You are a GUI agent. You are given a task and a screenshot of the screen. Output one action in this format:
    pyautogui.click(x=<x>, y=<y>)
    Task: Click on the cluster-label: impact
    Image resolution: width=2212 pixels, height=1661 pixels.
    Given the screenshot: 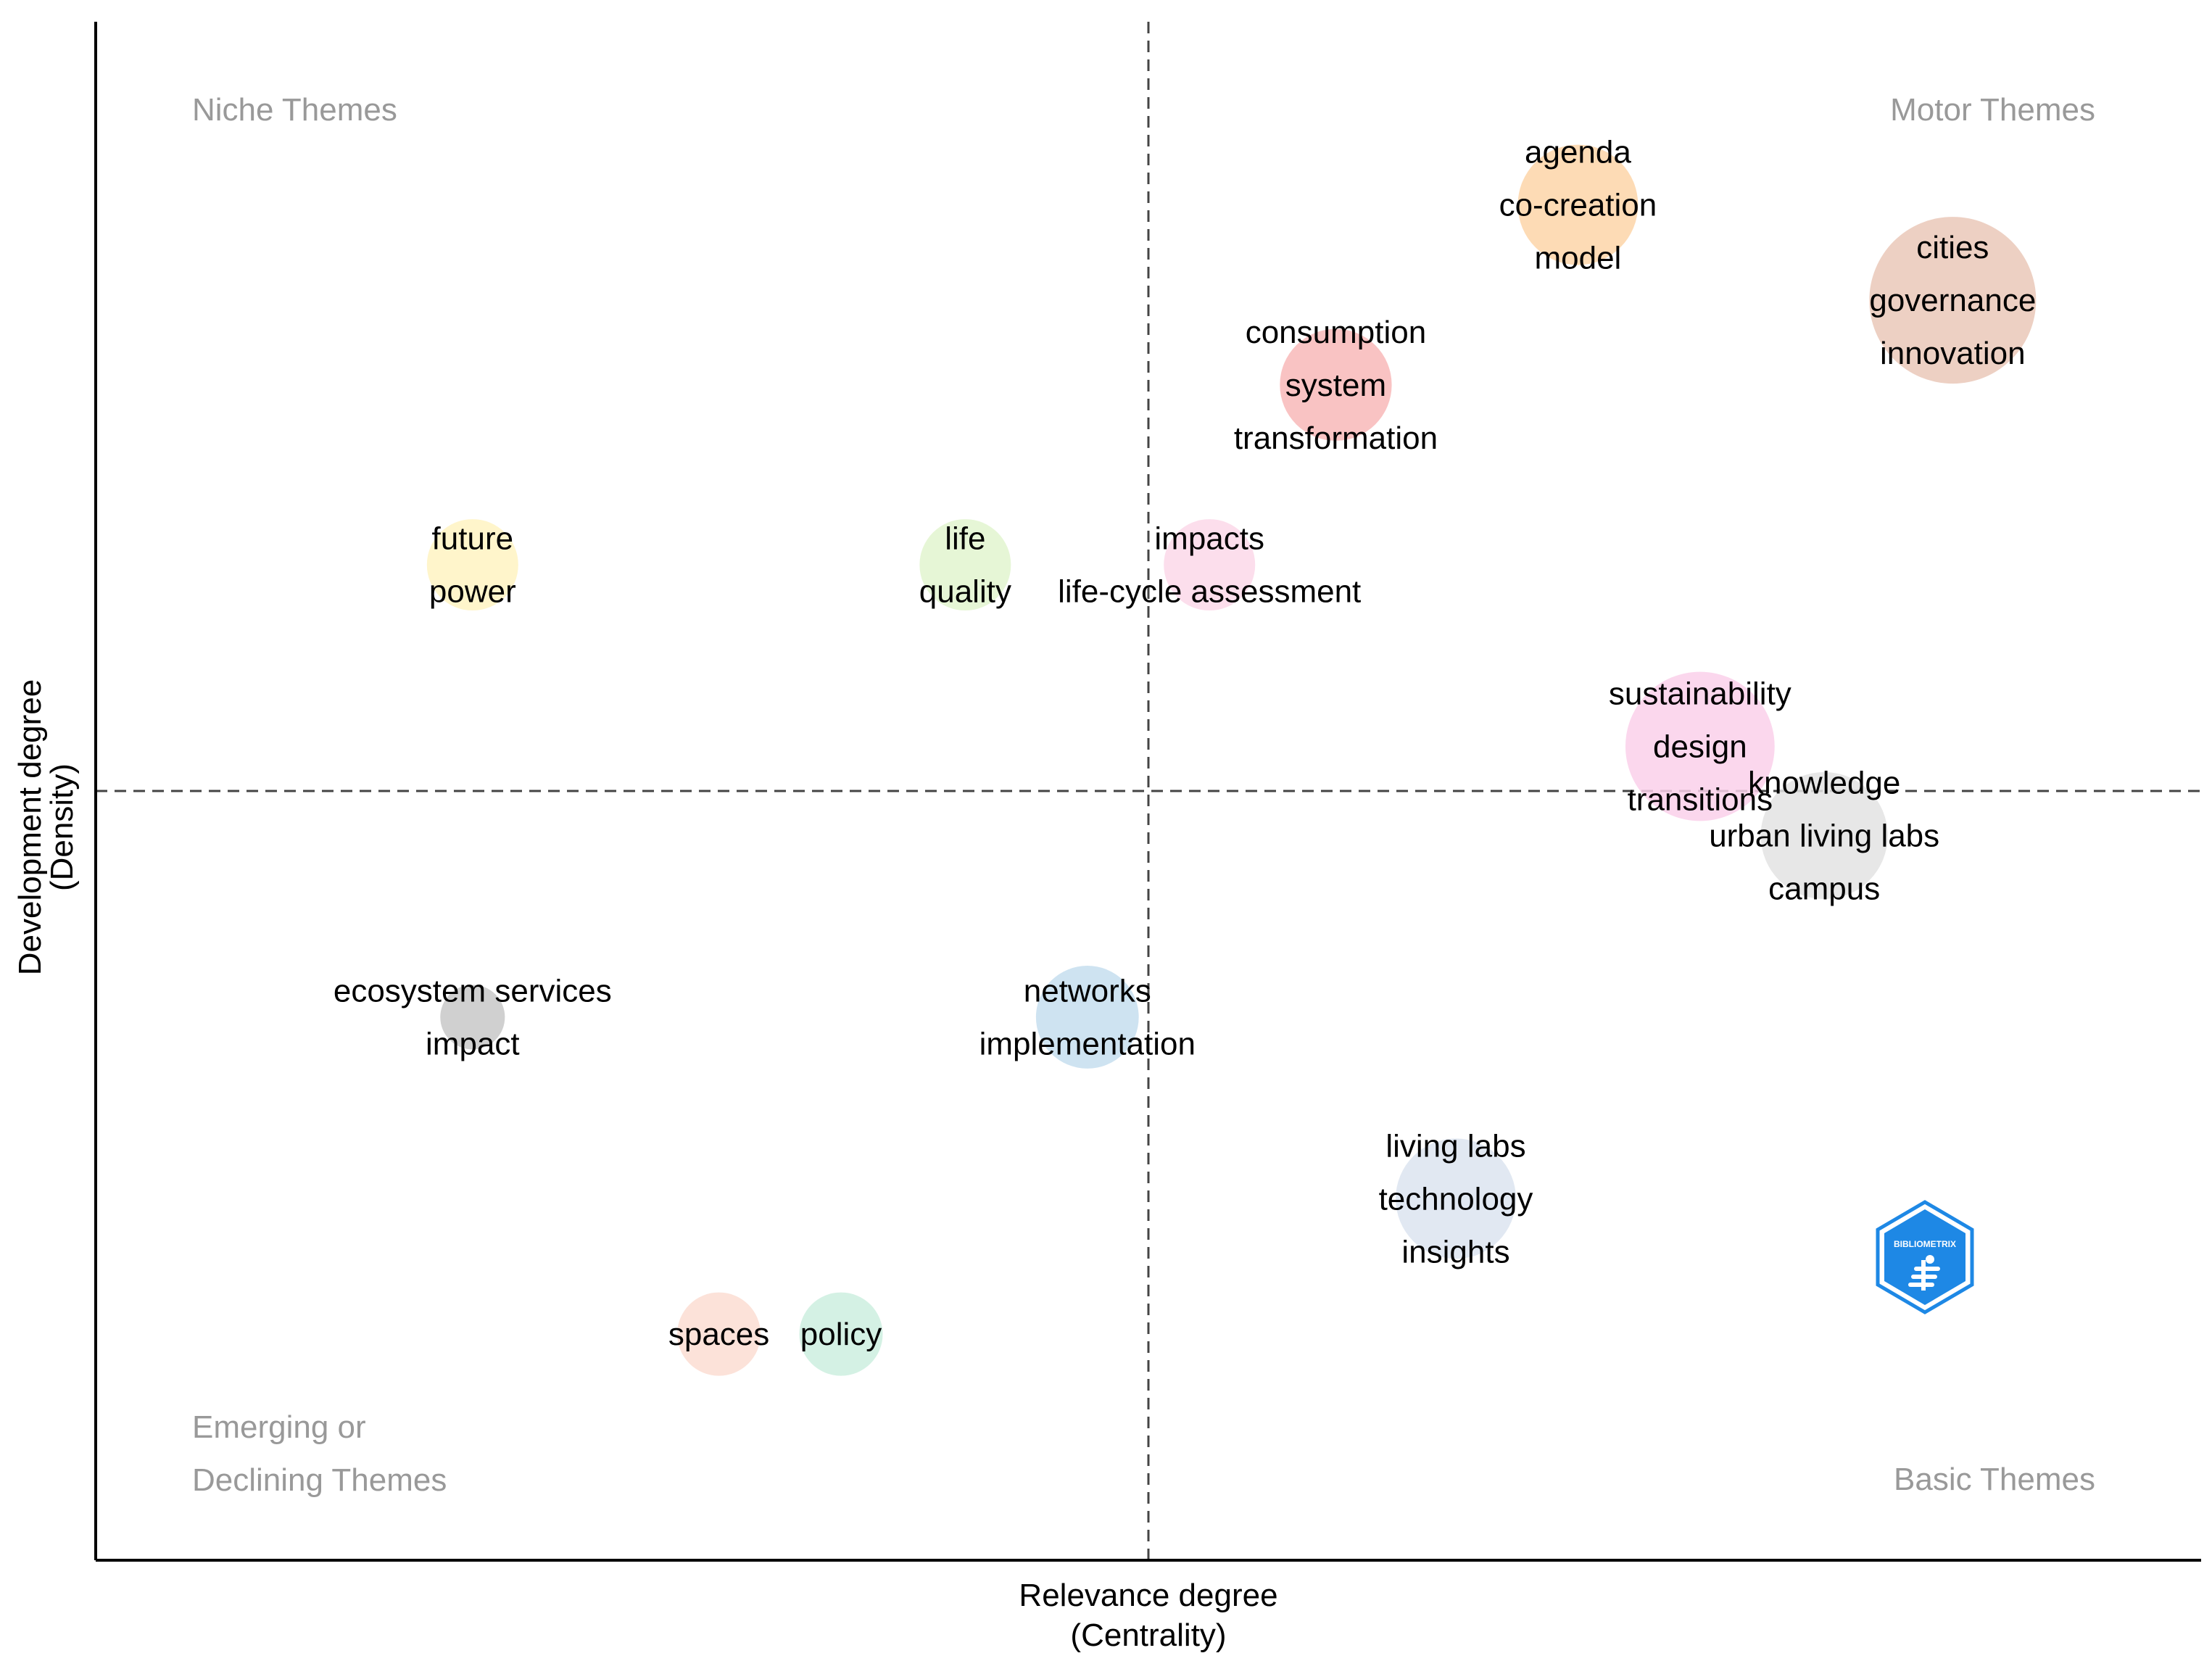 What is the action you would take?
    pyautogui.click(x=473, y=1043)
    